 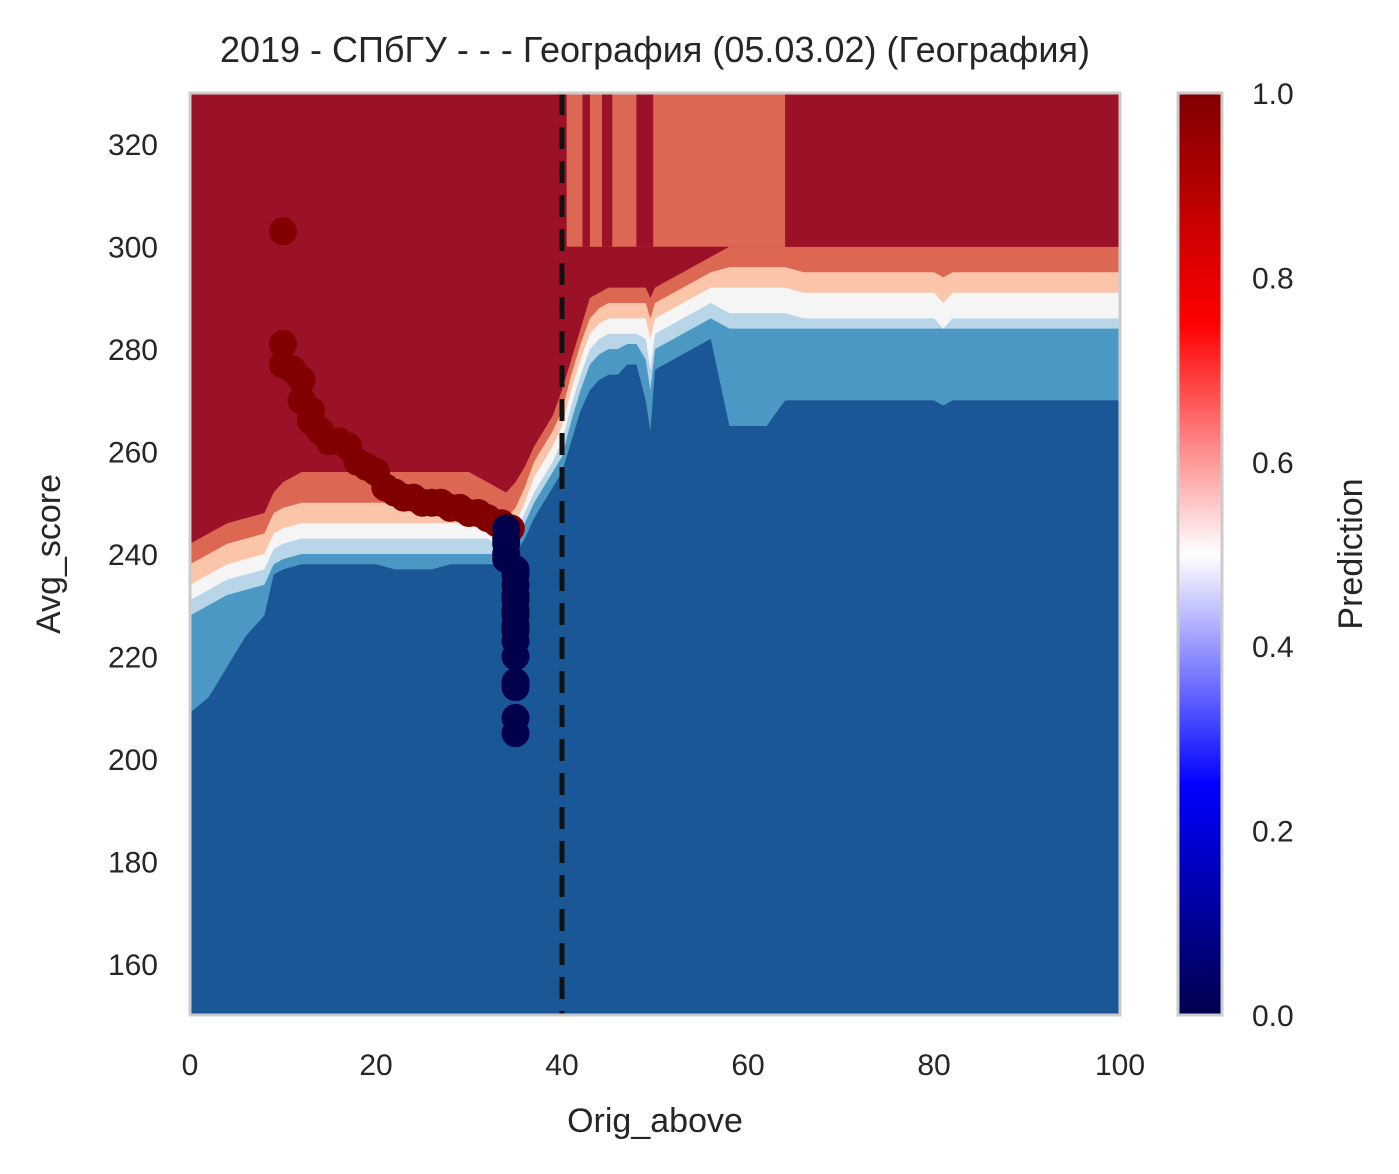 I want to click on x-tick-label: 0, so click(x=190, y=1065).